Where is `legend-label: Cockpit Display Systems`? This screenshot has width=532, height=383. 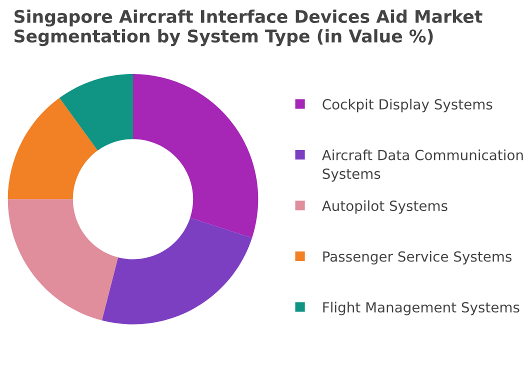
legend-label: Cockpit Display Systems is located at coordinates (407, 105).